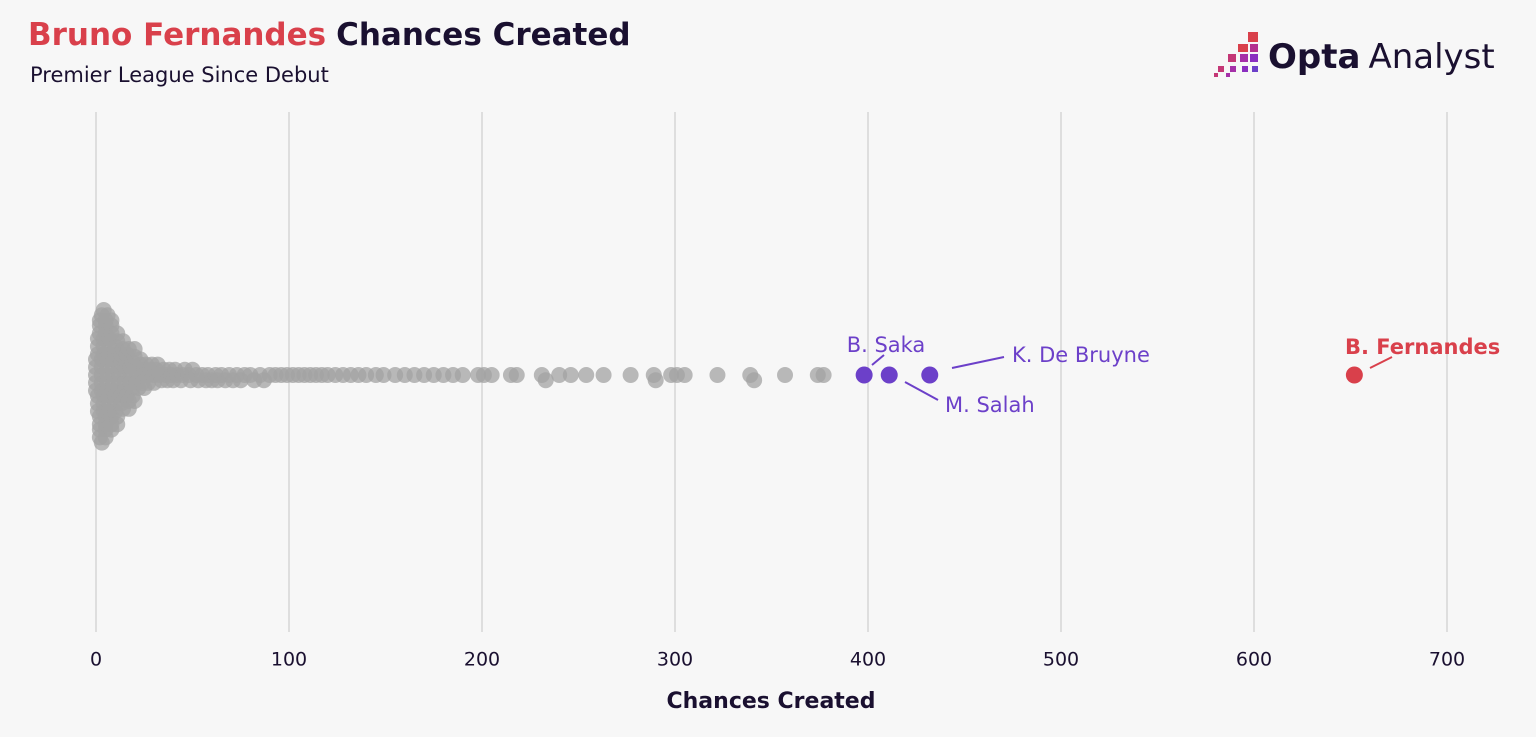 This screenshot has width=1536, height=737. What do you see at coordinates (289, 660) in the screenshot?
I see `x-tick-label: 100` at bounding box center [289, 660].